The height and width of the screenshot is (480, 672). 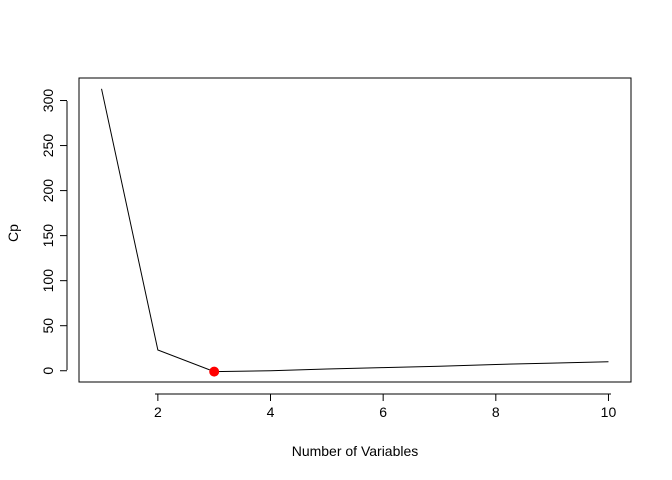 I want to click on y-axis: 0 50 100 150 200 250 300, so click(x=54, y=232).